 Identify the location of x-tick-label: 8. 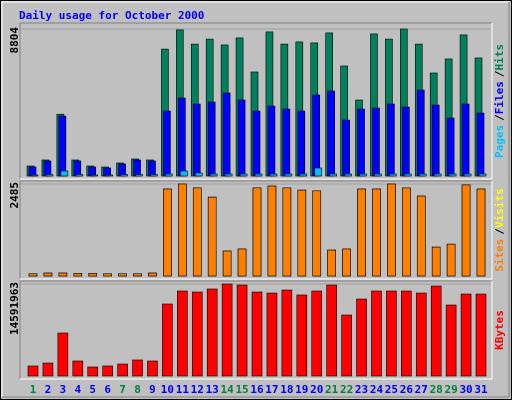
(137, 389).